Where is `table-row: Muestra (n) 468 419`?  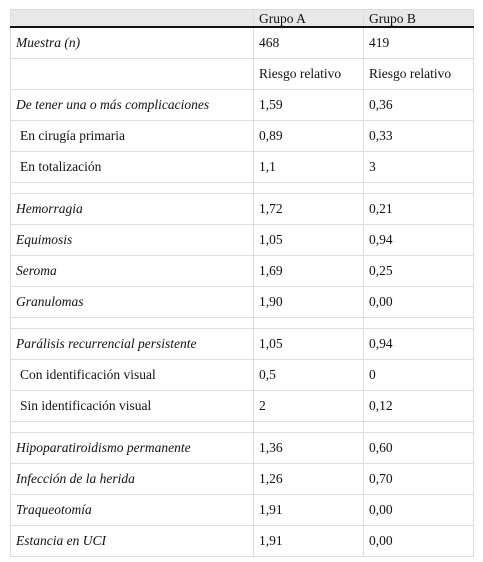 table-row: Muestra (n) 468 419 is located at coordinates (242, 42).